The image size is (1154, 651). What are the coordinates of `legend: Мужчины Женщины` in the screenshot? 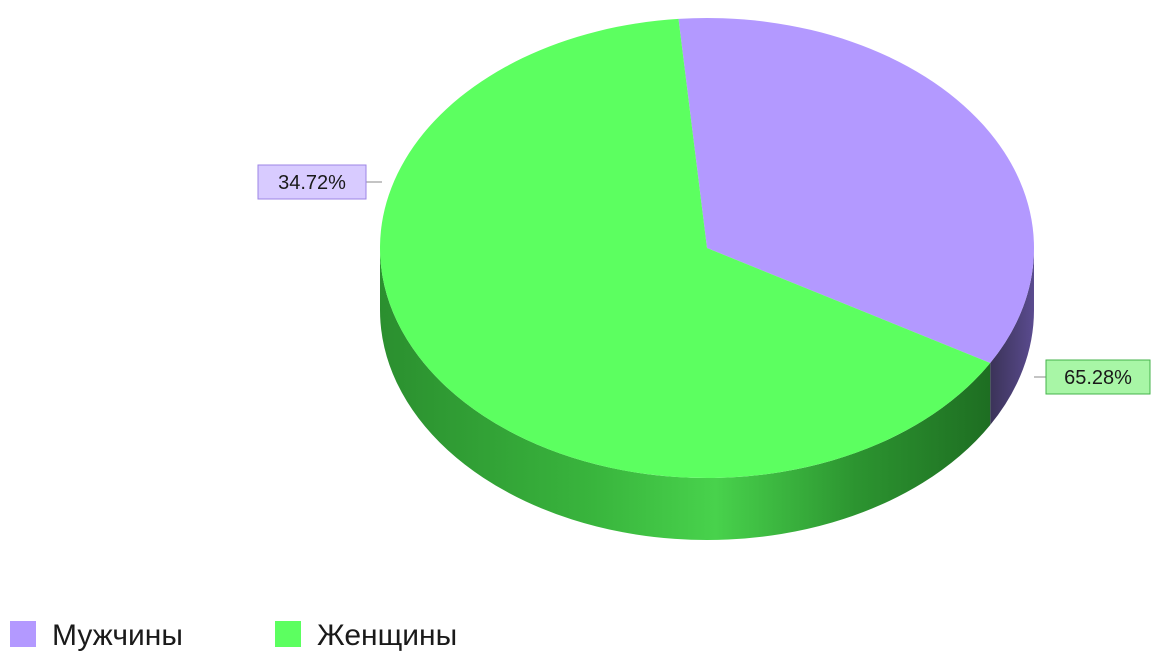 It's located at (233, 635).